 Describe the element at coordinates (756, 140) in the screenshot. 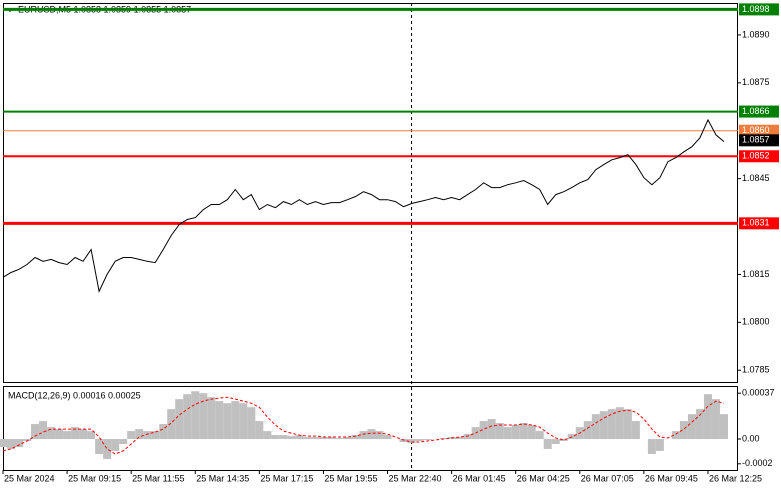

I see `level-label: 1.0857` at that location.